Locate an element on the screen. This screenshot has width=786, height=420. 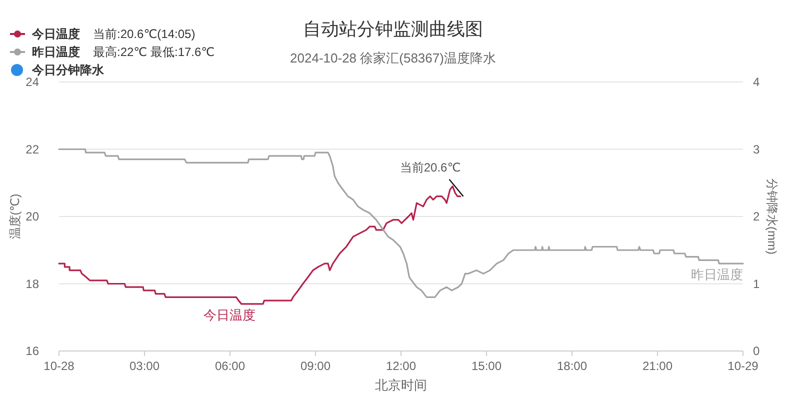
y-axis-title: 温度(℃) is located at coordinates (15, 217).